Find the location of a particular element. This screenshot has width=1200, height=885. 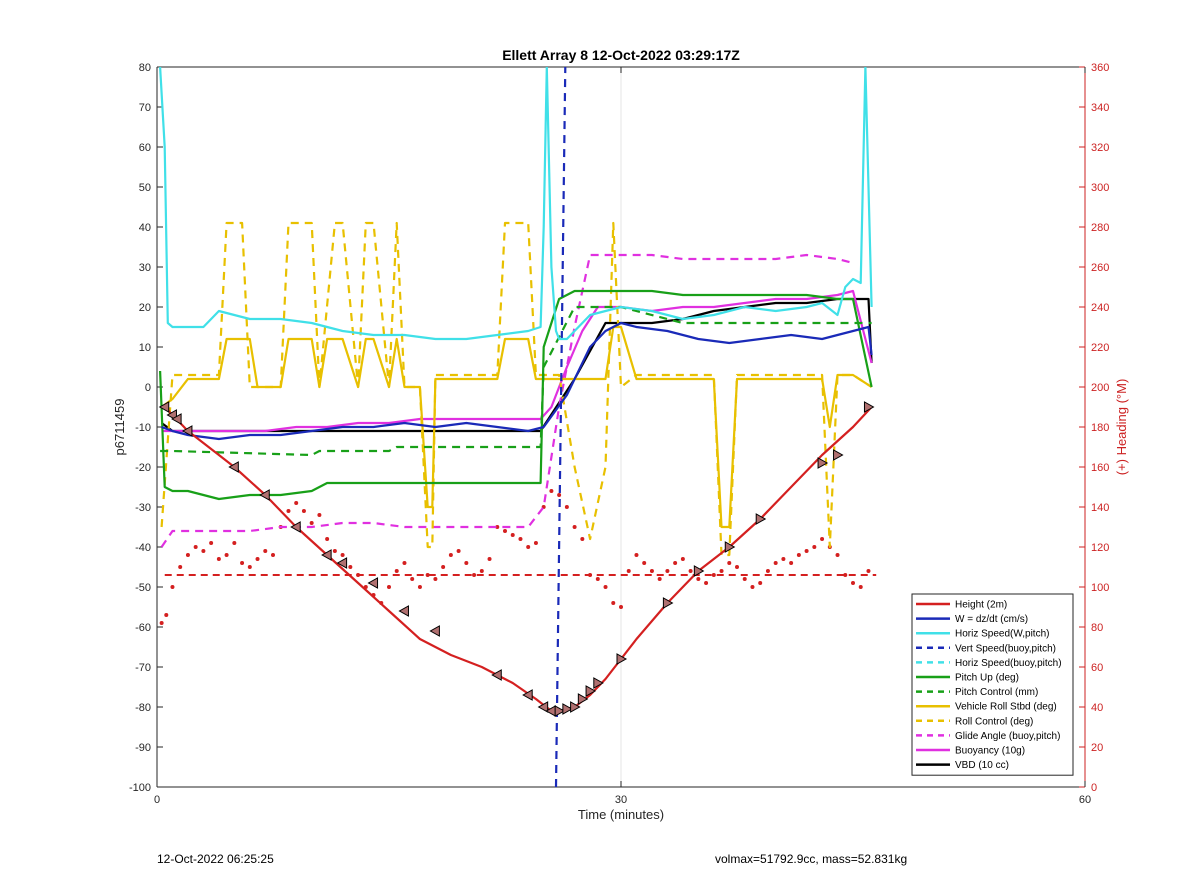

y-tick-label: -30 is located at coordinates (143, 508).